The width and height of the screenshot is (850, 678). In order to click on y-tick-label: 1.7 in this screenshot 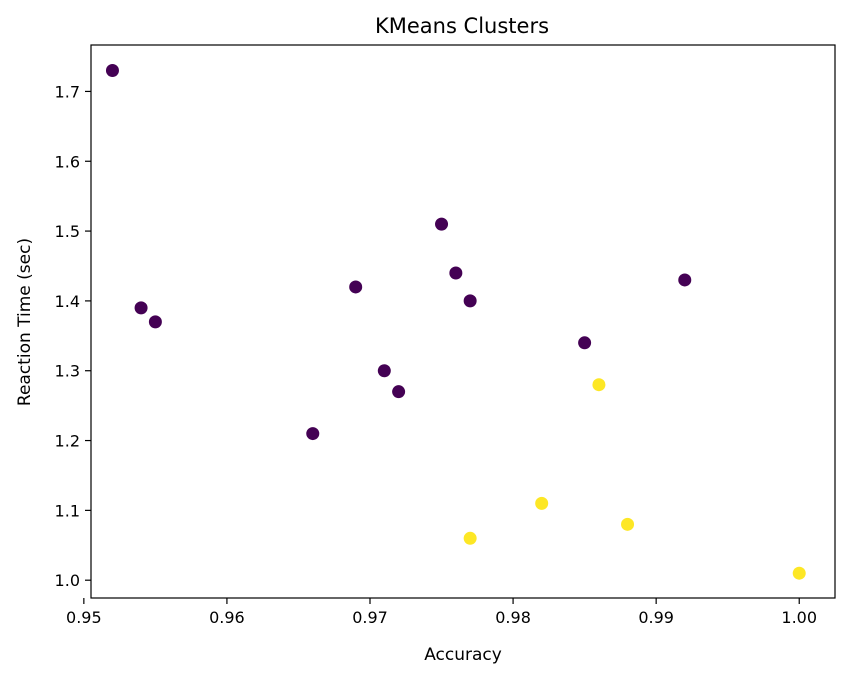, I will do `click(67, 91)`.